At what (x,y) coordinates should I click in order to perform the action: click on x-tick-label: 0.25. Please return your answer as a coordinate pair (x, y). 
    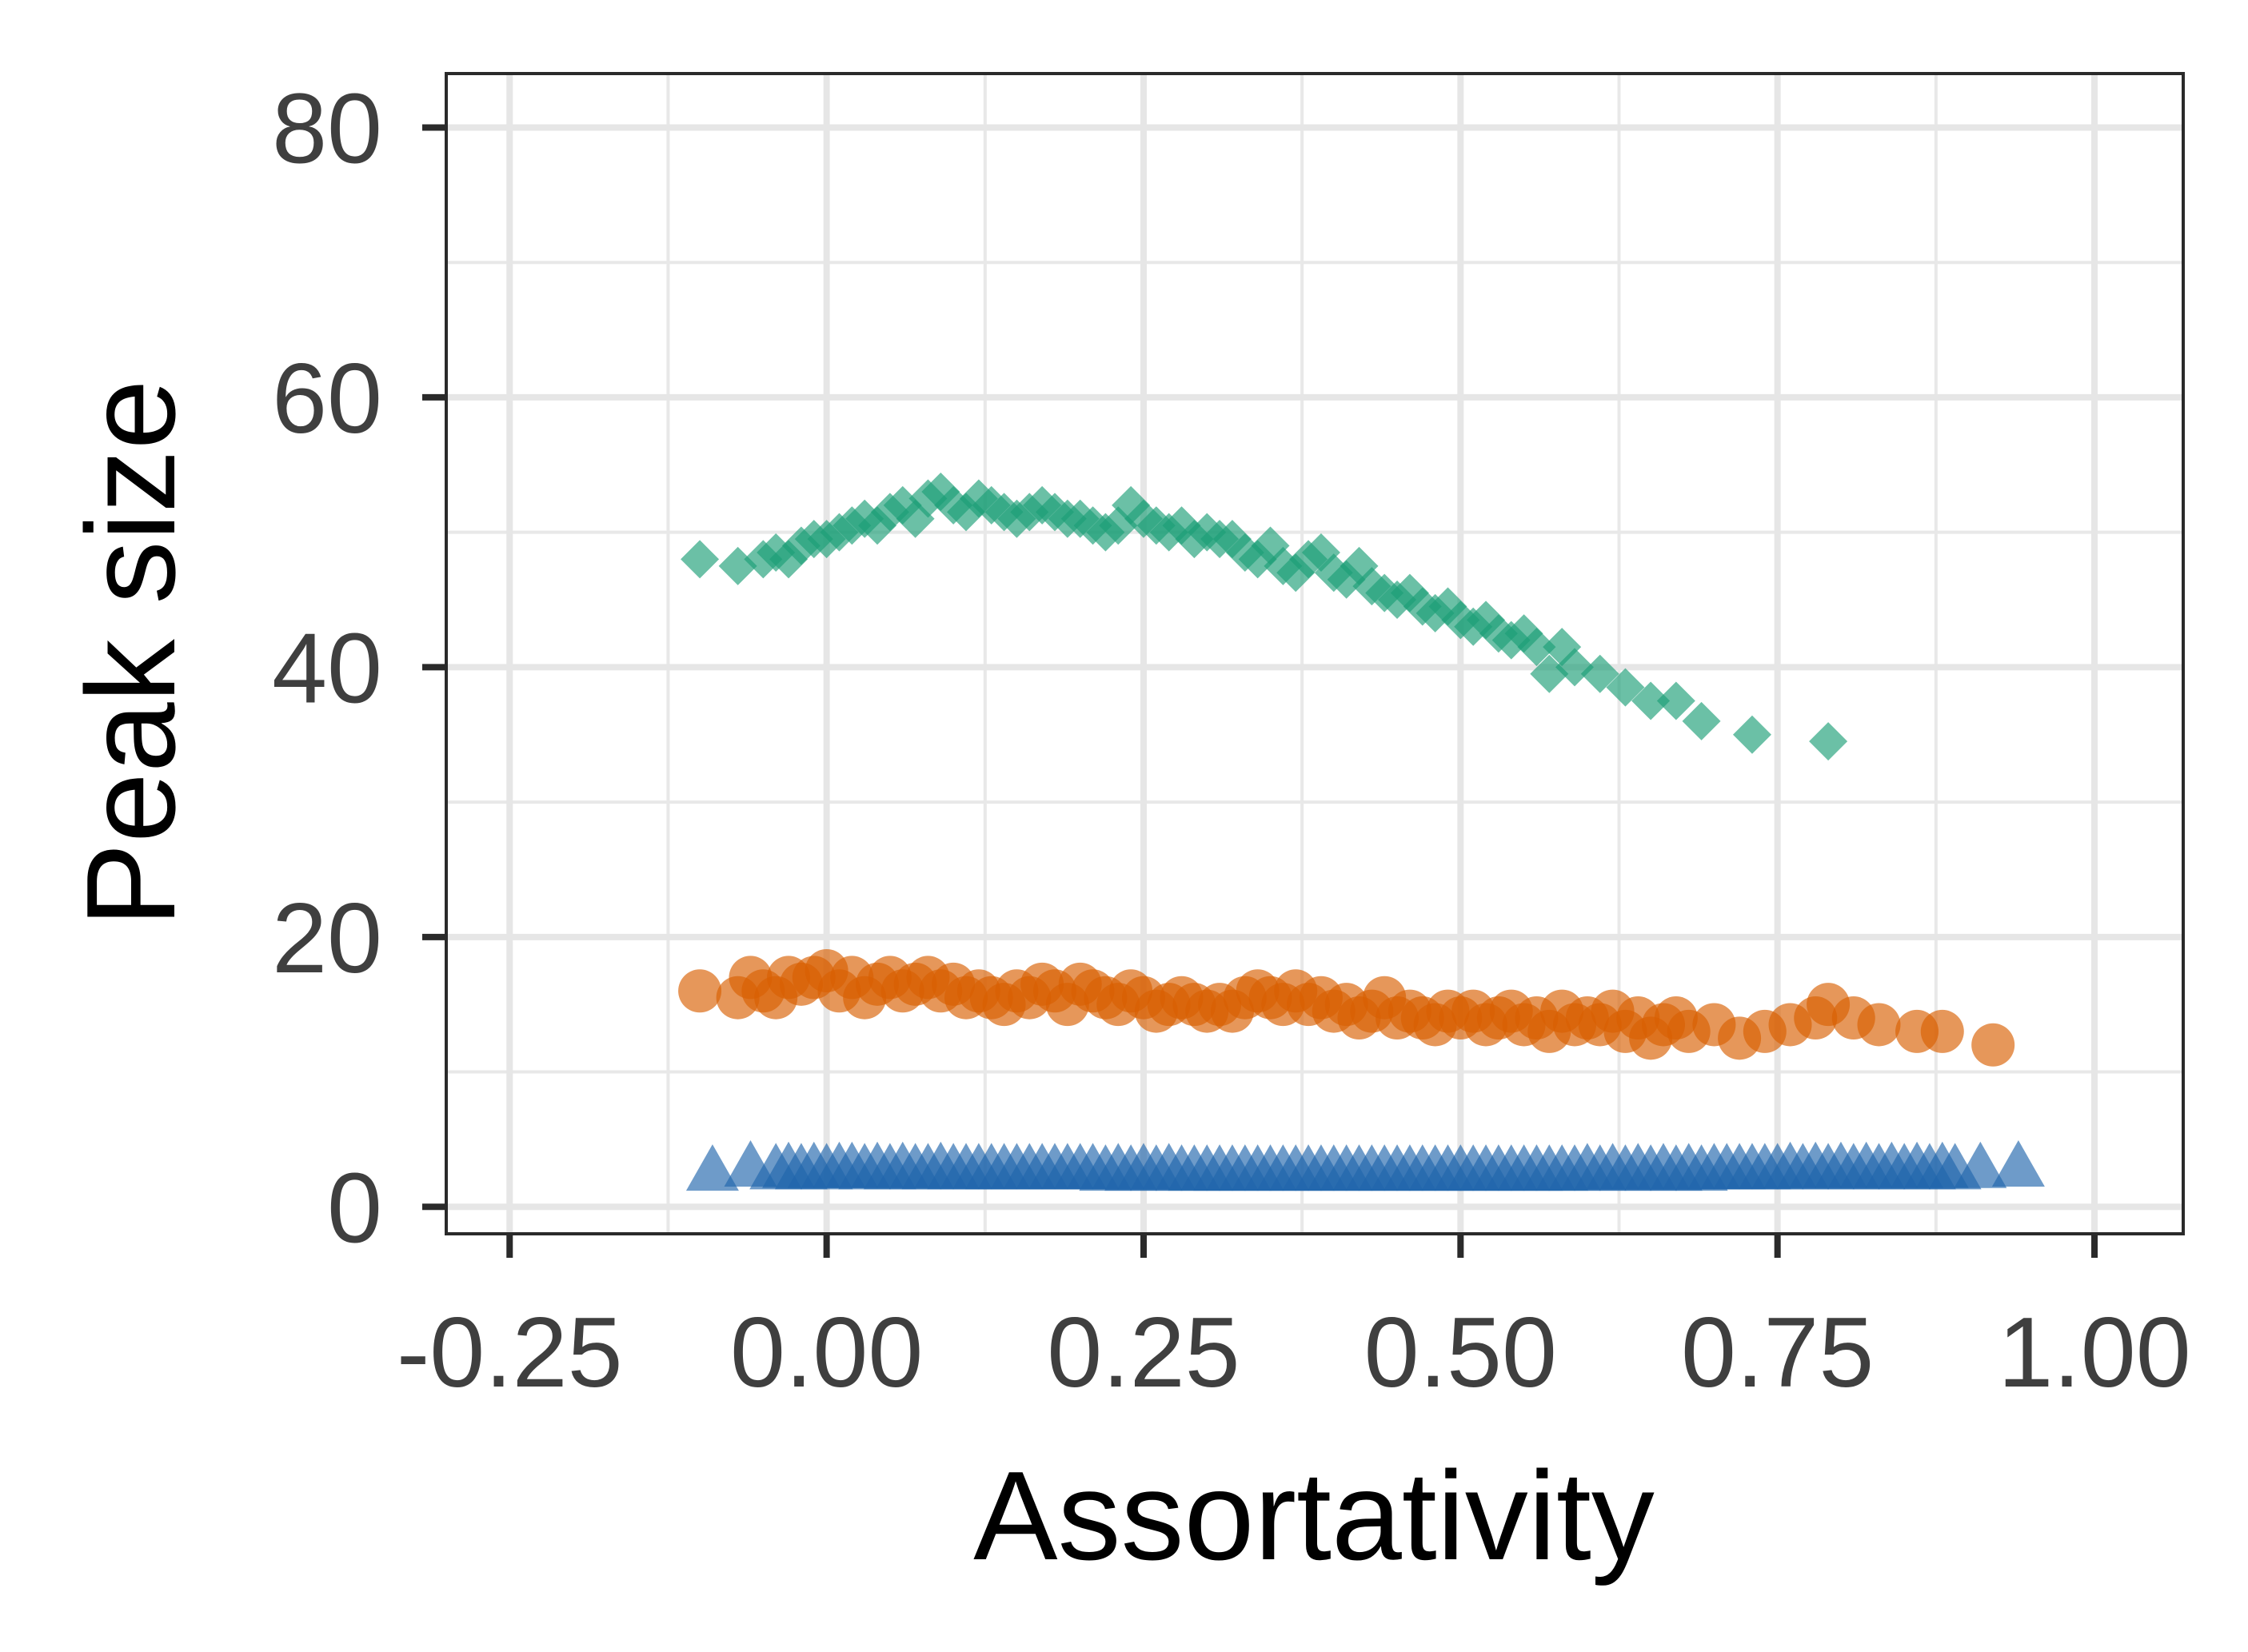
    Looking at the image, I should click on (1143, 1353).